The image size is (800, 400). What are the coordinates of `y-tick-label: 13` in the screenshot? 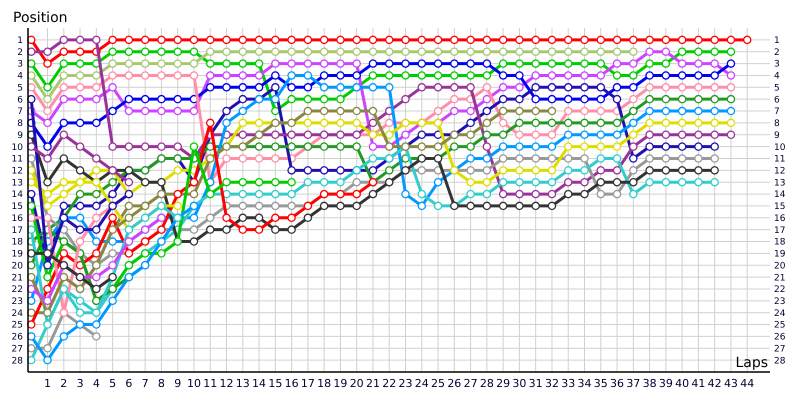 It's located at (17, 183).